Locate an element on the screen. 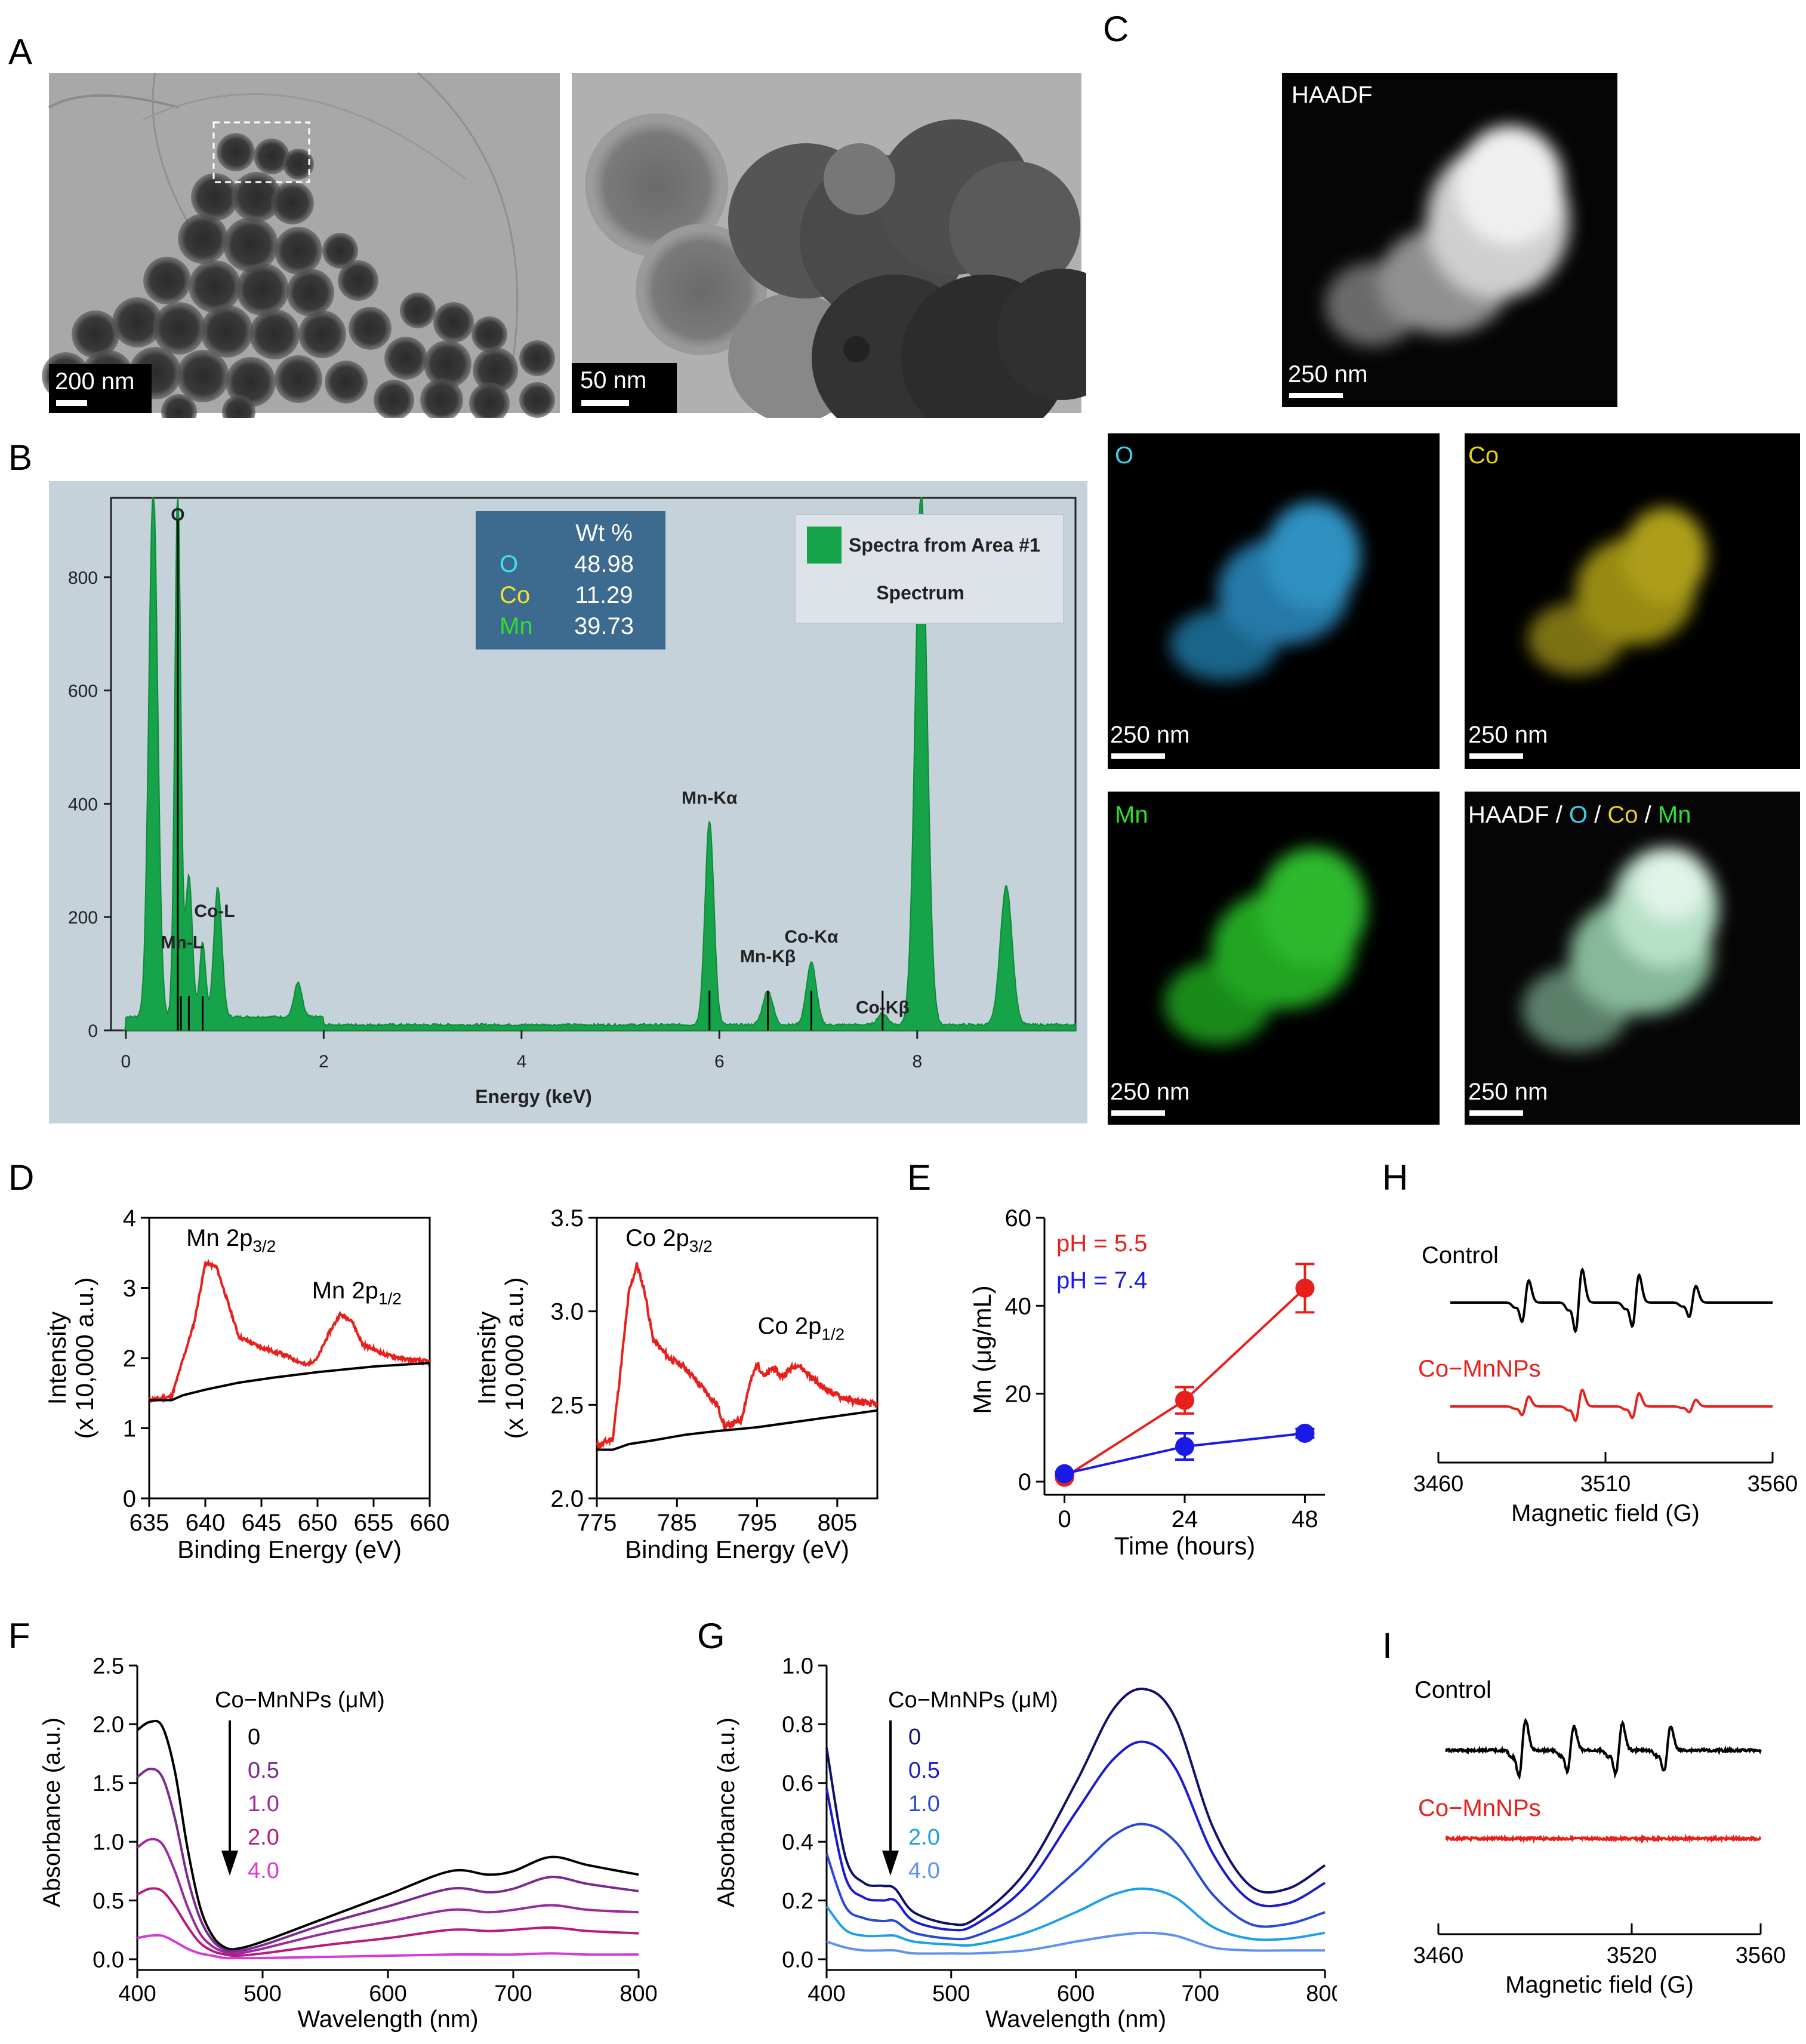  x-axis-label: Magnetic field (G) is located at coordinates (1599, 1985).